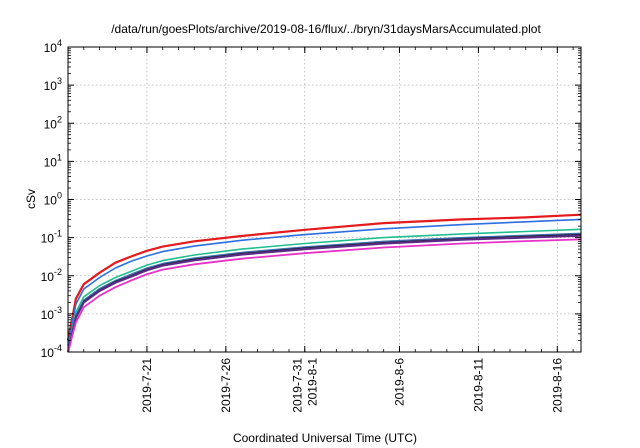 The width and height of the screenshot is (640, 448). I want to click on y-tick-label: 10³, so click(53, 84).